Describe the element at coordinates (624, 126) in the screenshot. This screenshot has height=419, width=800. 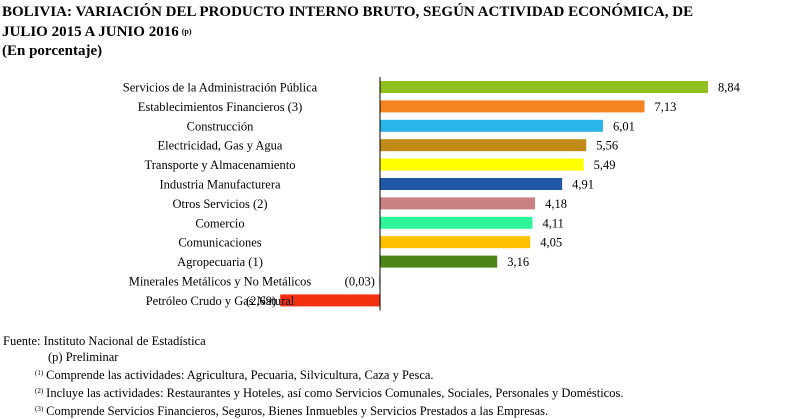
I see `value-label-2: 6,01` at that location.